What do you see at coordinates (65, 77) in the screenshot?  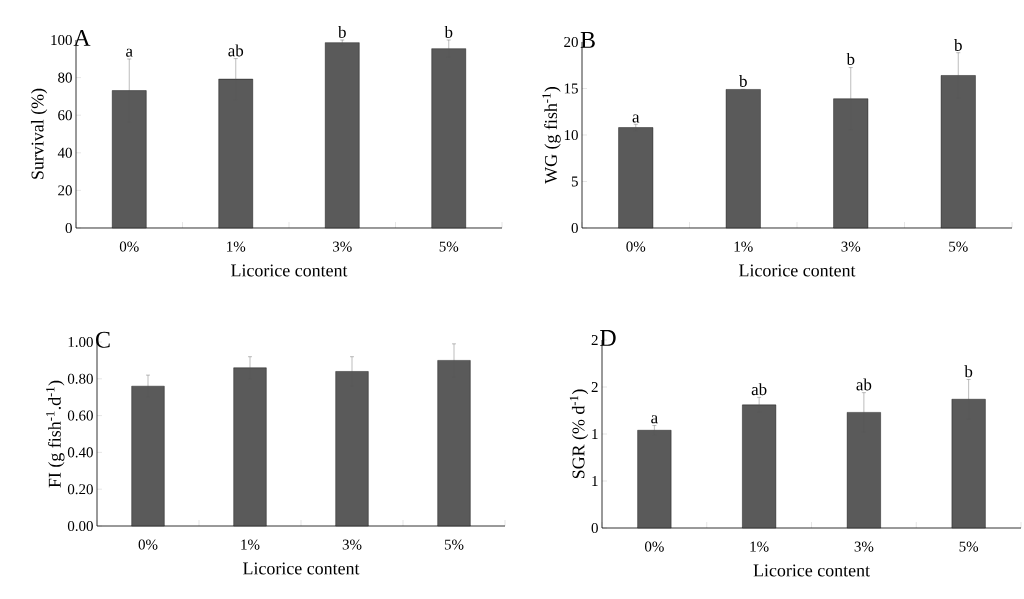 I see `y-tick-label: 80` at bounding box center [65, 77].